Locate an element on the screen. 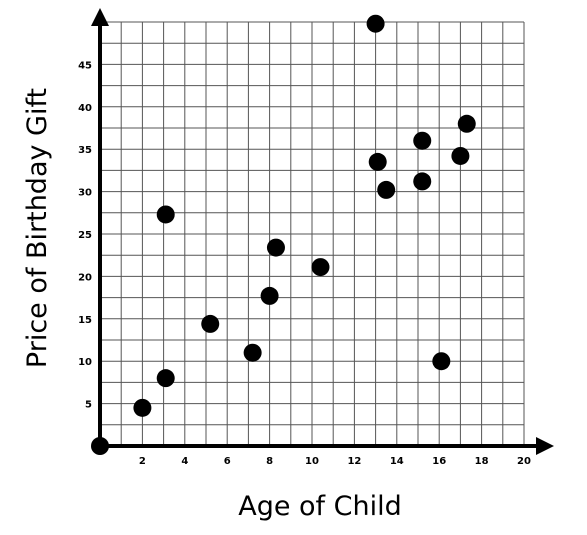 The image size is (587, 535). y-tick-label: 25 is located at coordinates (85, 235).